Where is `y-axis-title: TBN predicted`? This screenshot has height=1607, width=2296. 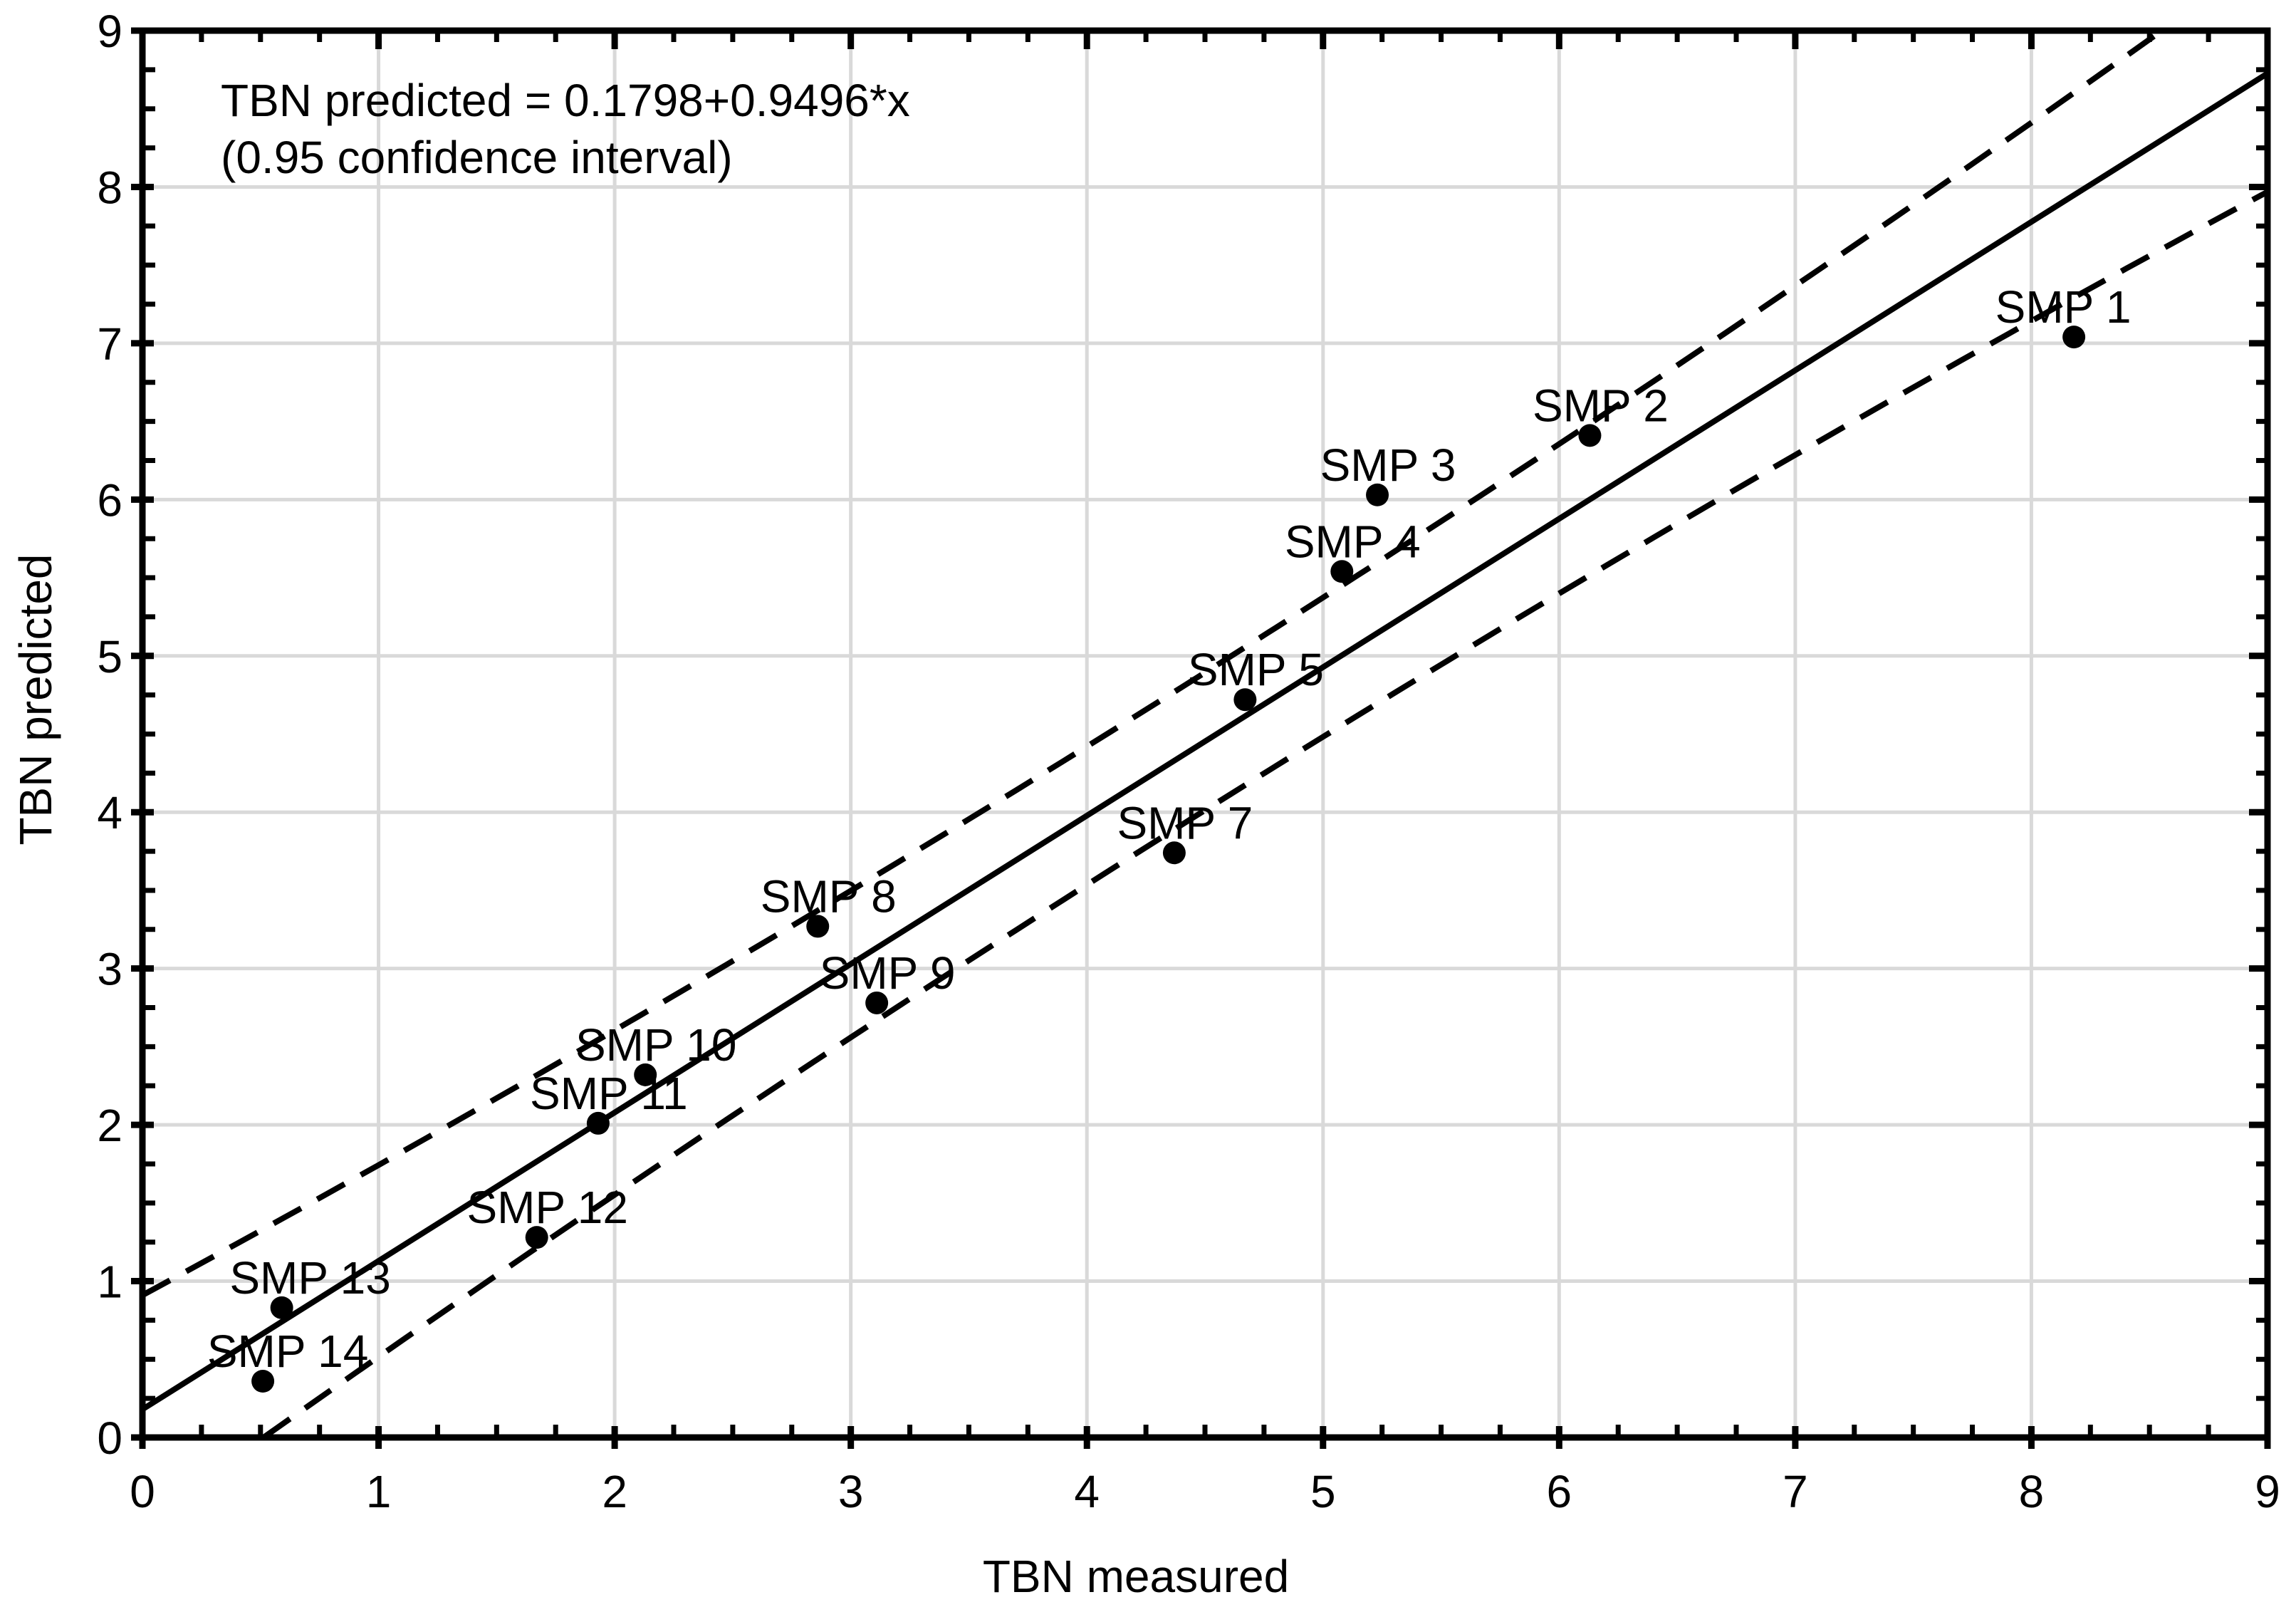
y-axis-title: TBN predicted is located at coordinates (35, 699).